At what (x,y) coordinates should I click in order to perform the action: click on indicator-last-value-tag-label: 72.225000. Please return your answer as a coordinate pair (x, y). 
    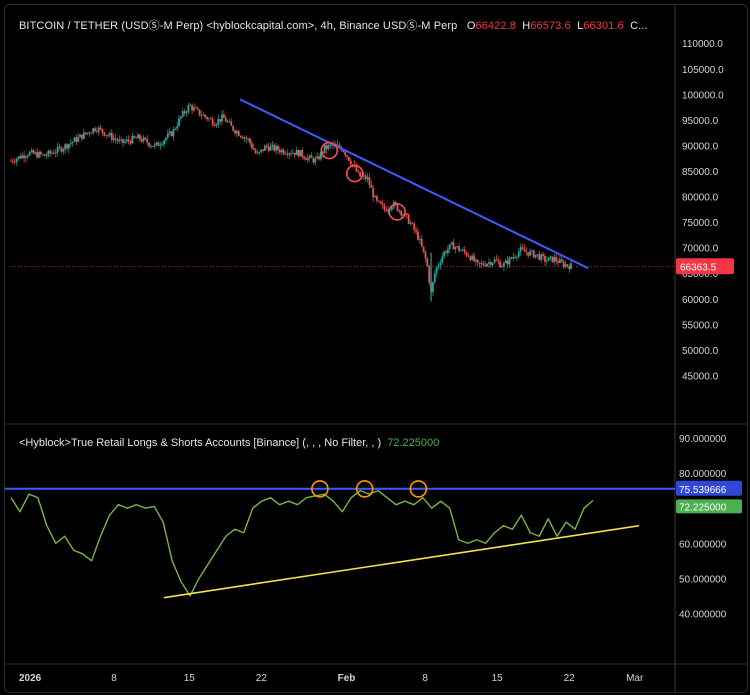
    Looking at the image, I should click on (703, 507).